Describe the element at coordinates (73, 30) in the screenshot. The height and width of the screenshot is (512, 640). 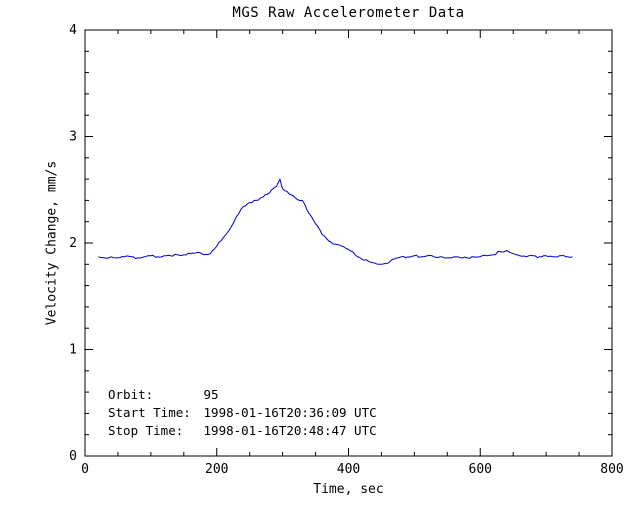
I see `y-tick-label: 4` at that location.